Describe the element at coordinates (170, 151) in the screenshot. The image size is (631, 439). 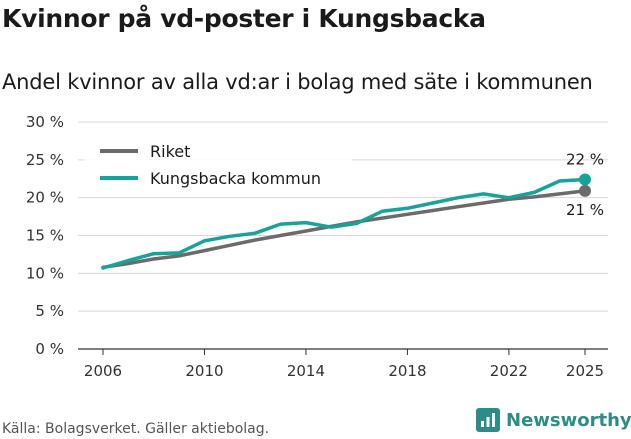
I see `legend-label-riket: Riket` at that location.